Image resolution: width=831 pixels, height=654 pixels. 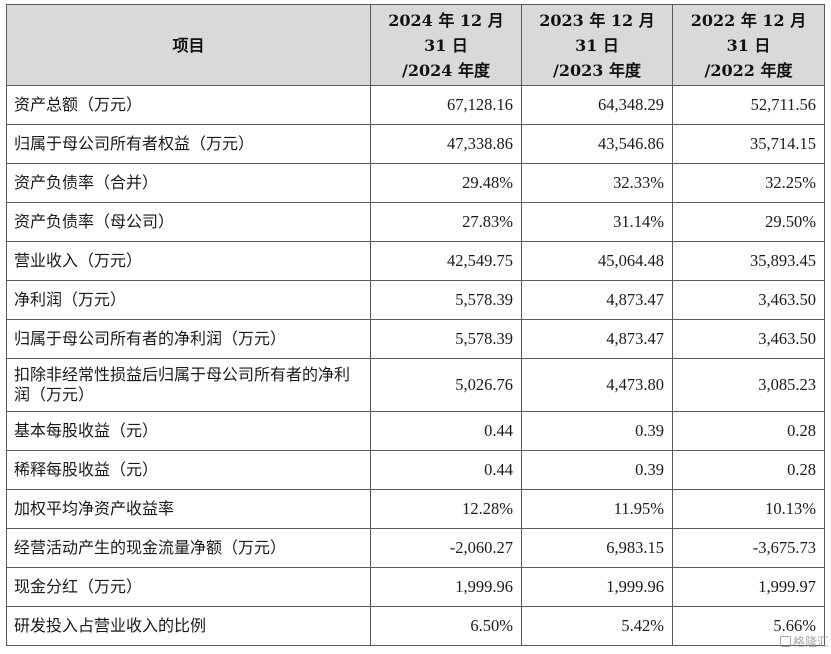 I want to click on table-row: 现金分红（万元） 1,999.96 1,999.96 1,999.97, so click(x=415, y=587).